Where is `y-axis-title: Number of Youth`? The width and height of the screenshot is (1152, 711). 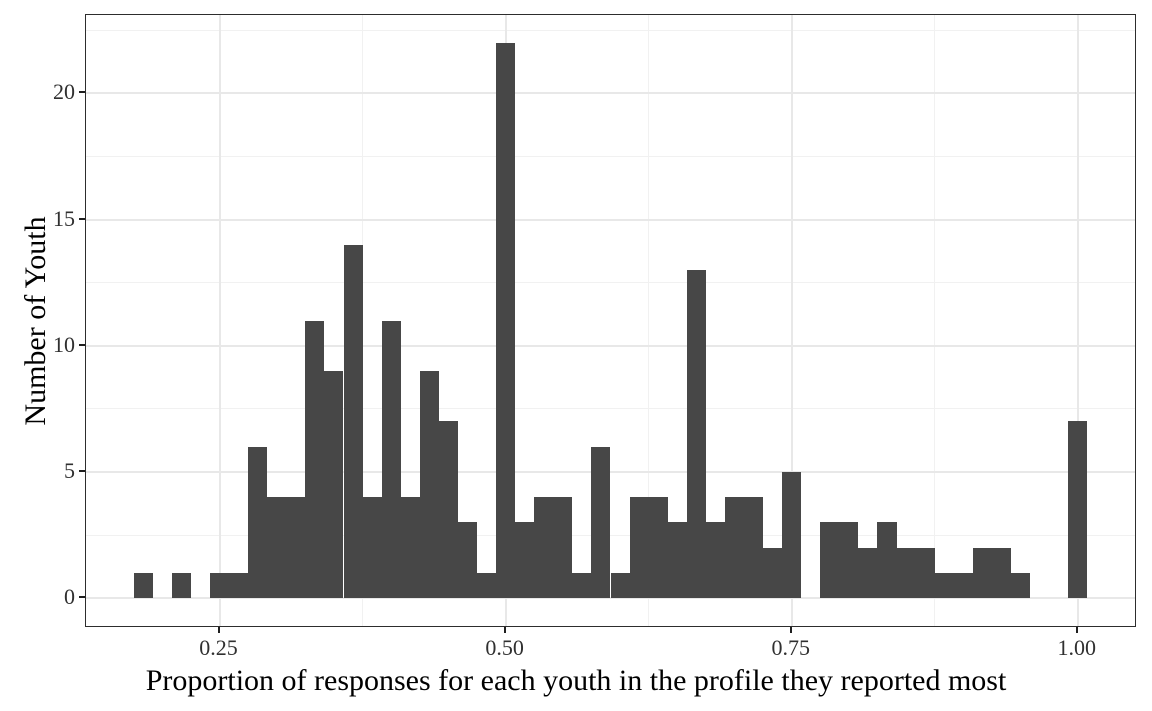
y-axis-title: Number of Youth is located at coordinates (35, 321).